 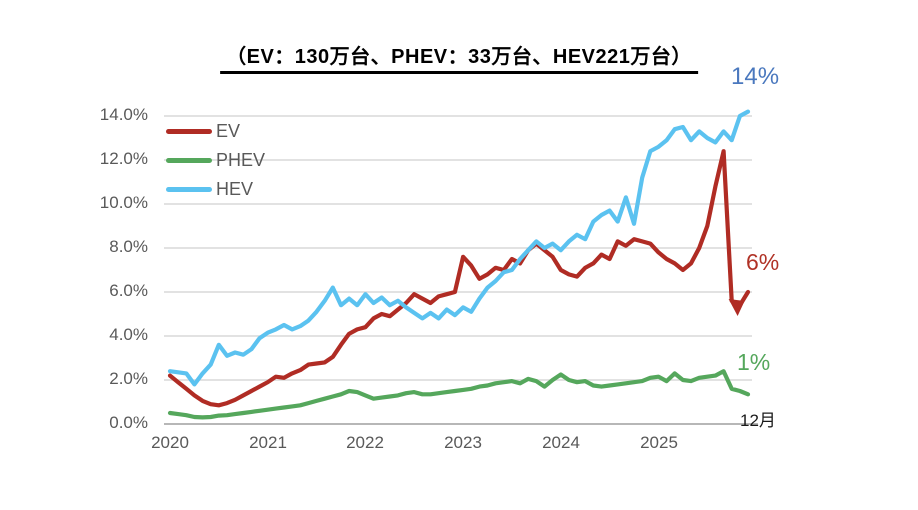 I want to click on phev-line-swatch, so click(x=189, y=160).